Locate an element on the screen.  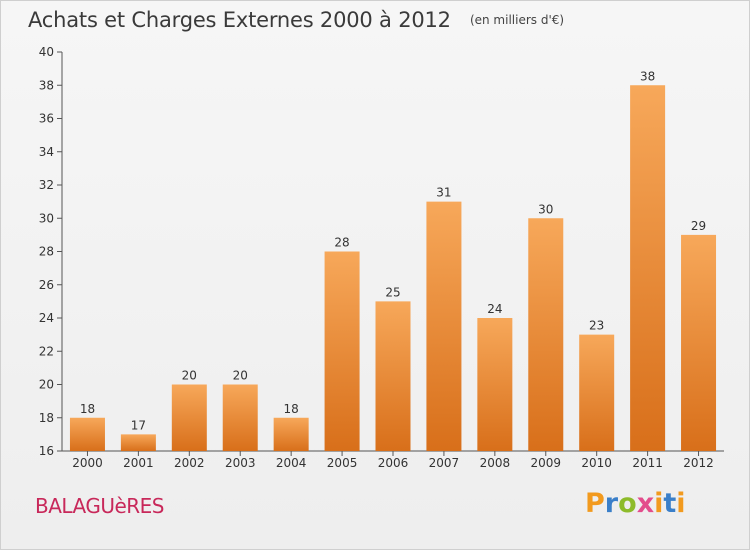
proxiti-logo: Proxiti is located at coordinates (635, 503).